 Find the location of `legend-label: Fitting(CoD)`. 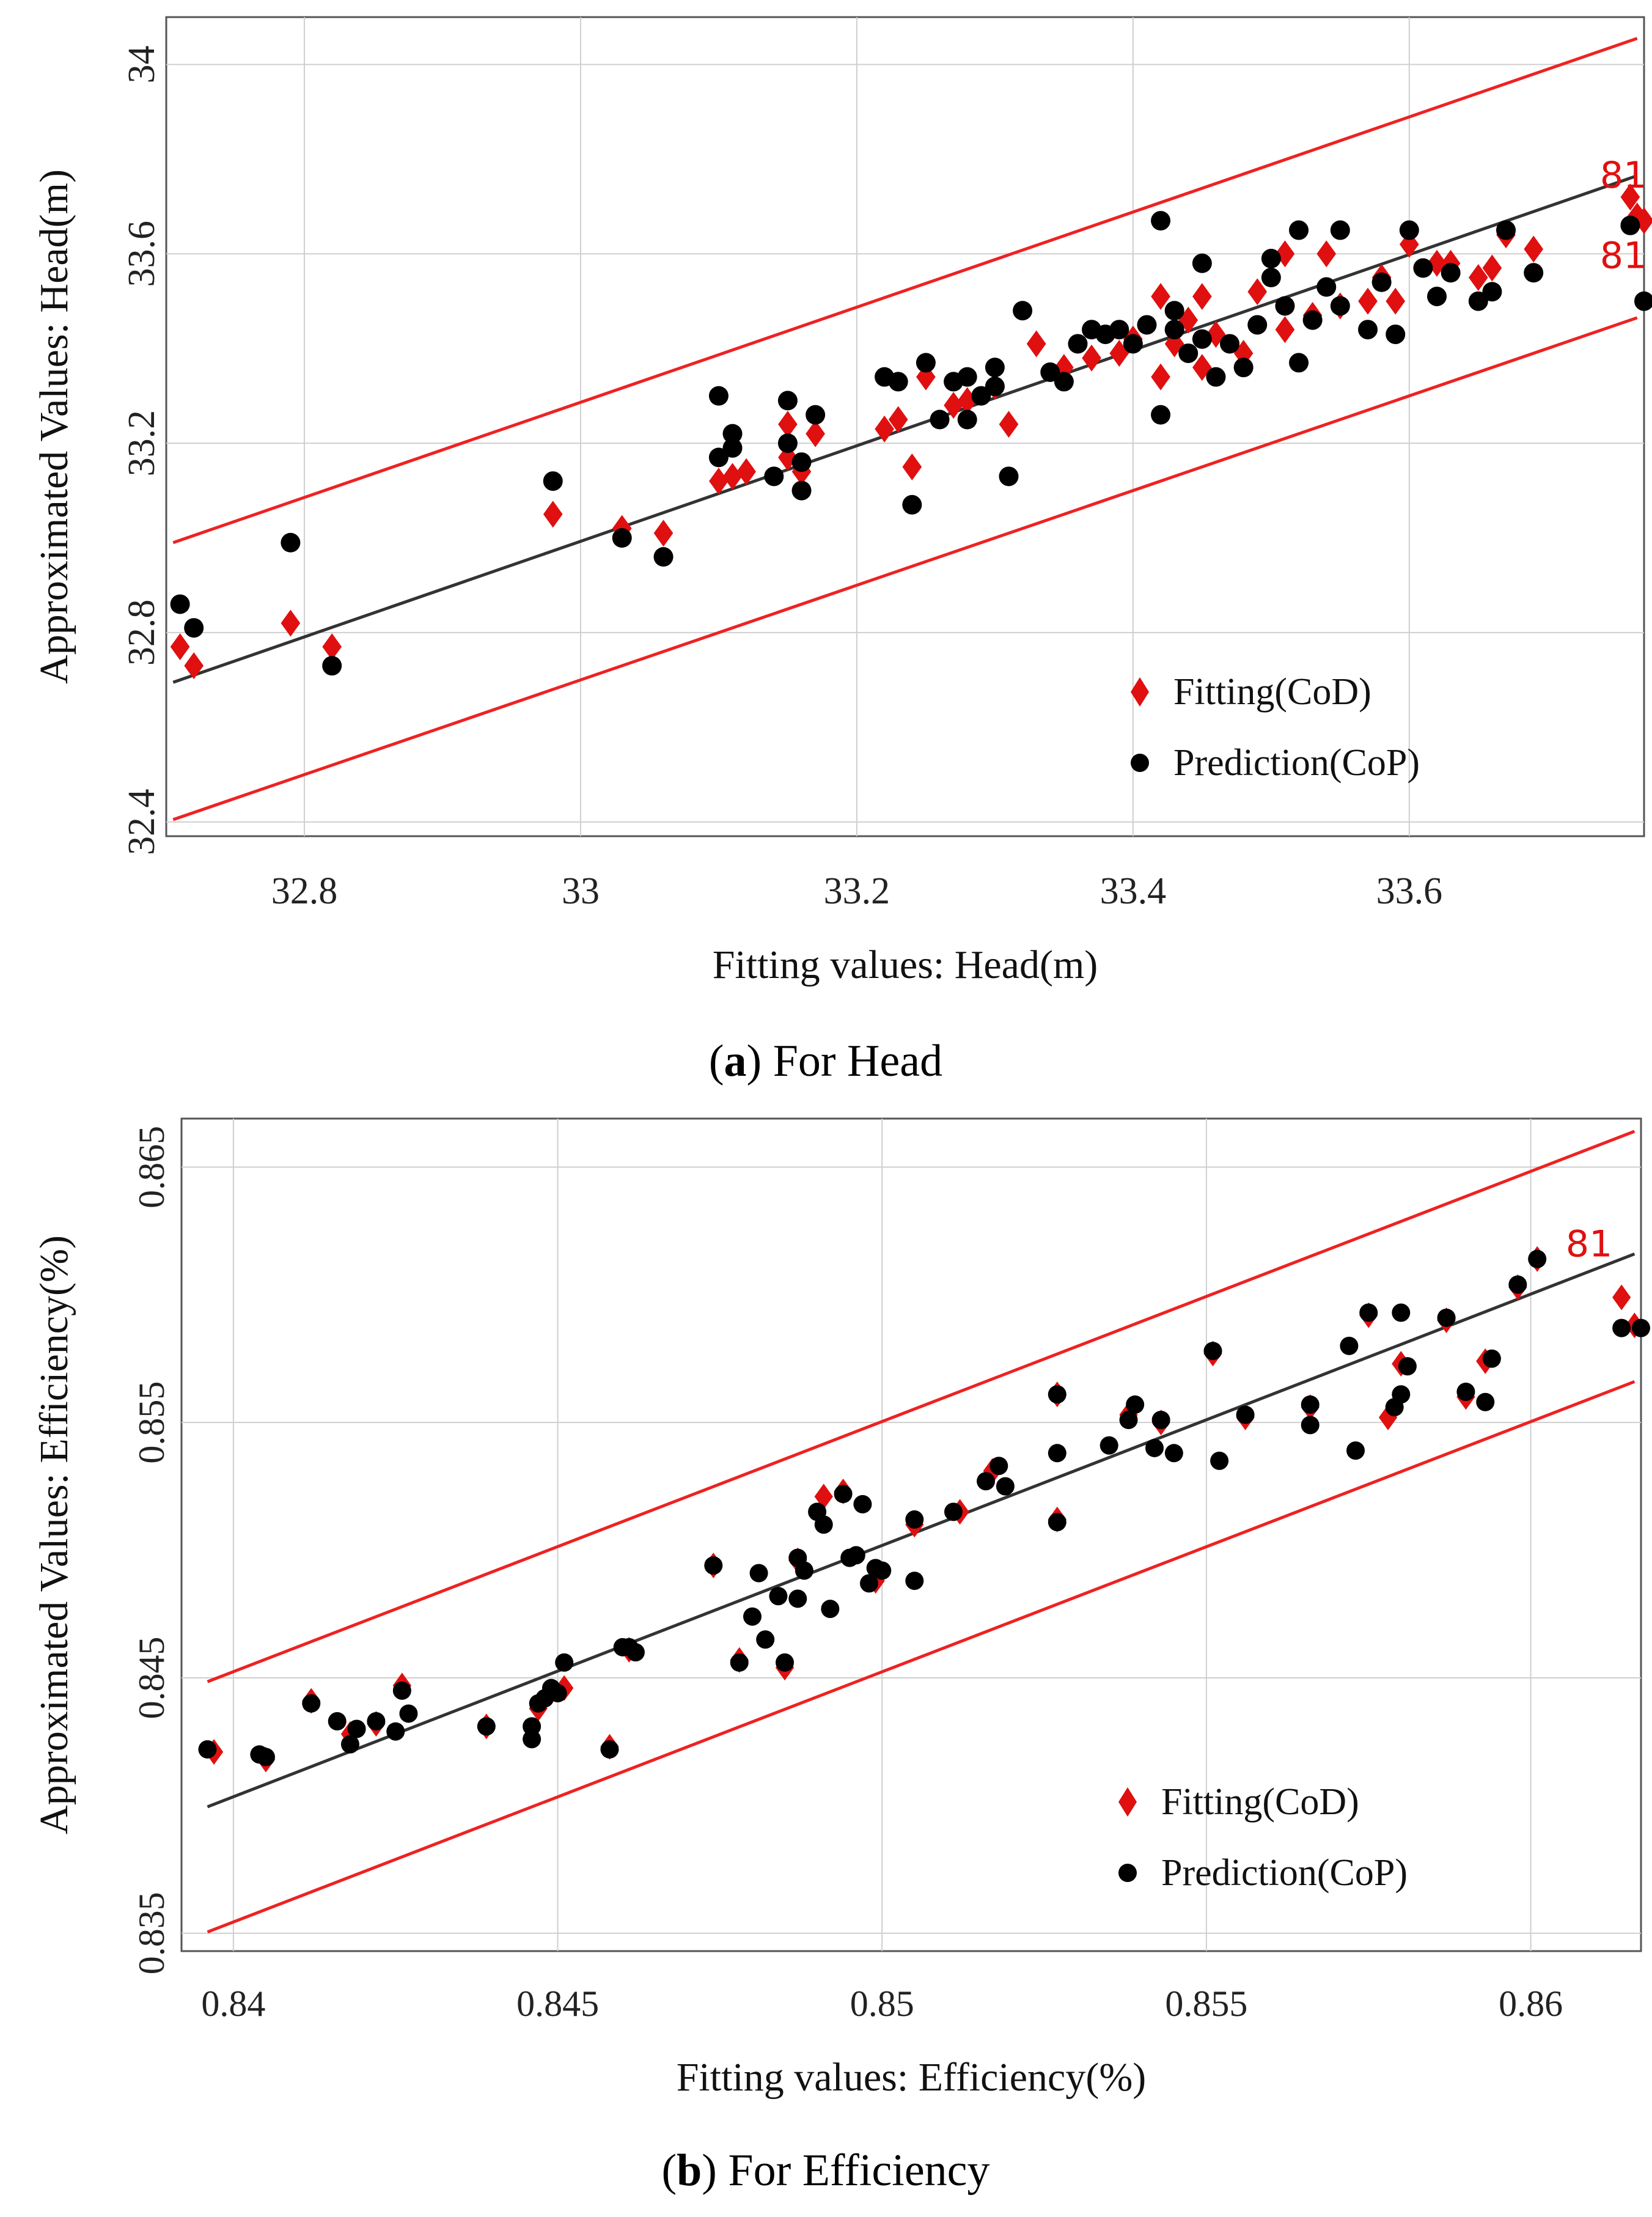

legend-label: Fitting(CoD) is located at coordinates (1260, 1802).